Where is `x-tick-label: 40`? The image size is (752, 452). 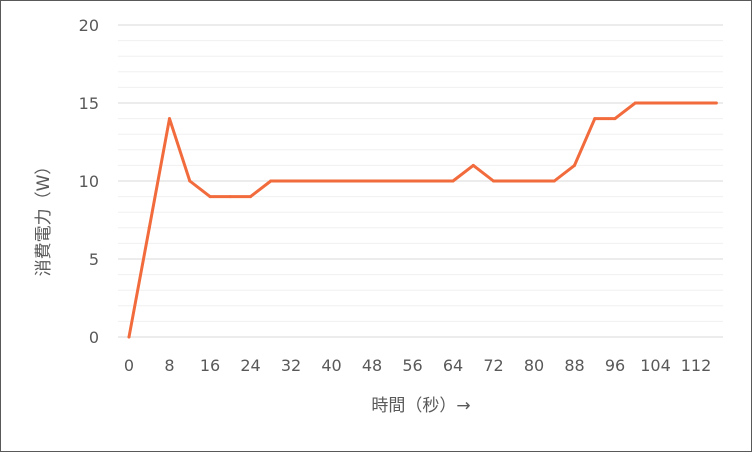 x-tick-label: 40 is located at coordinates (331, 365).